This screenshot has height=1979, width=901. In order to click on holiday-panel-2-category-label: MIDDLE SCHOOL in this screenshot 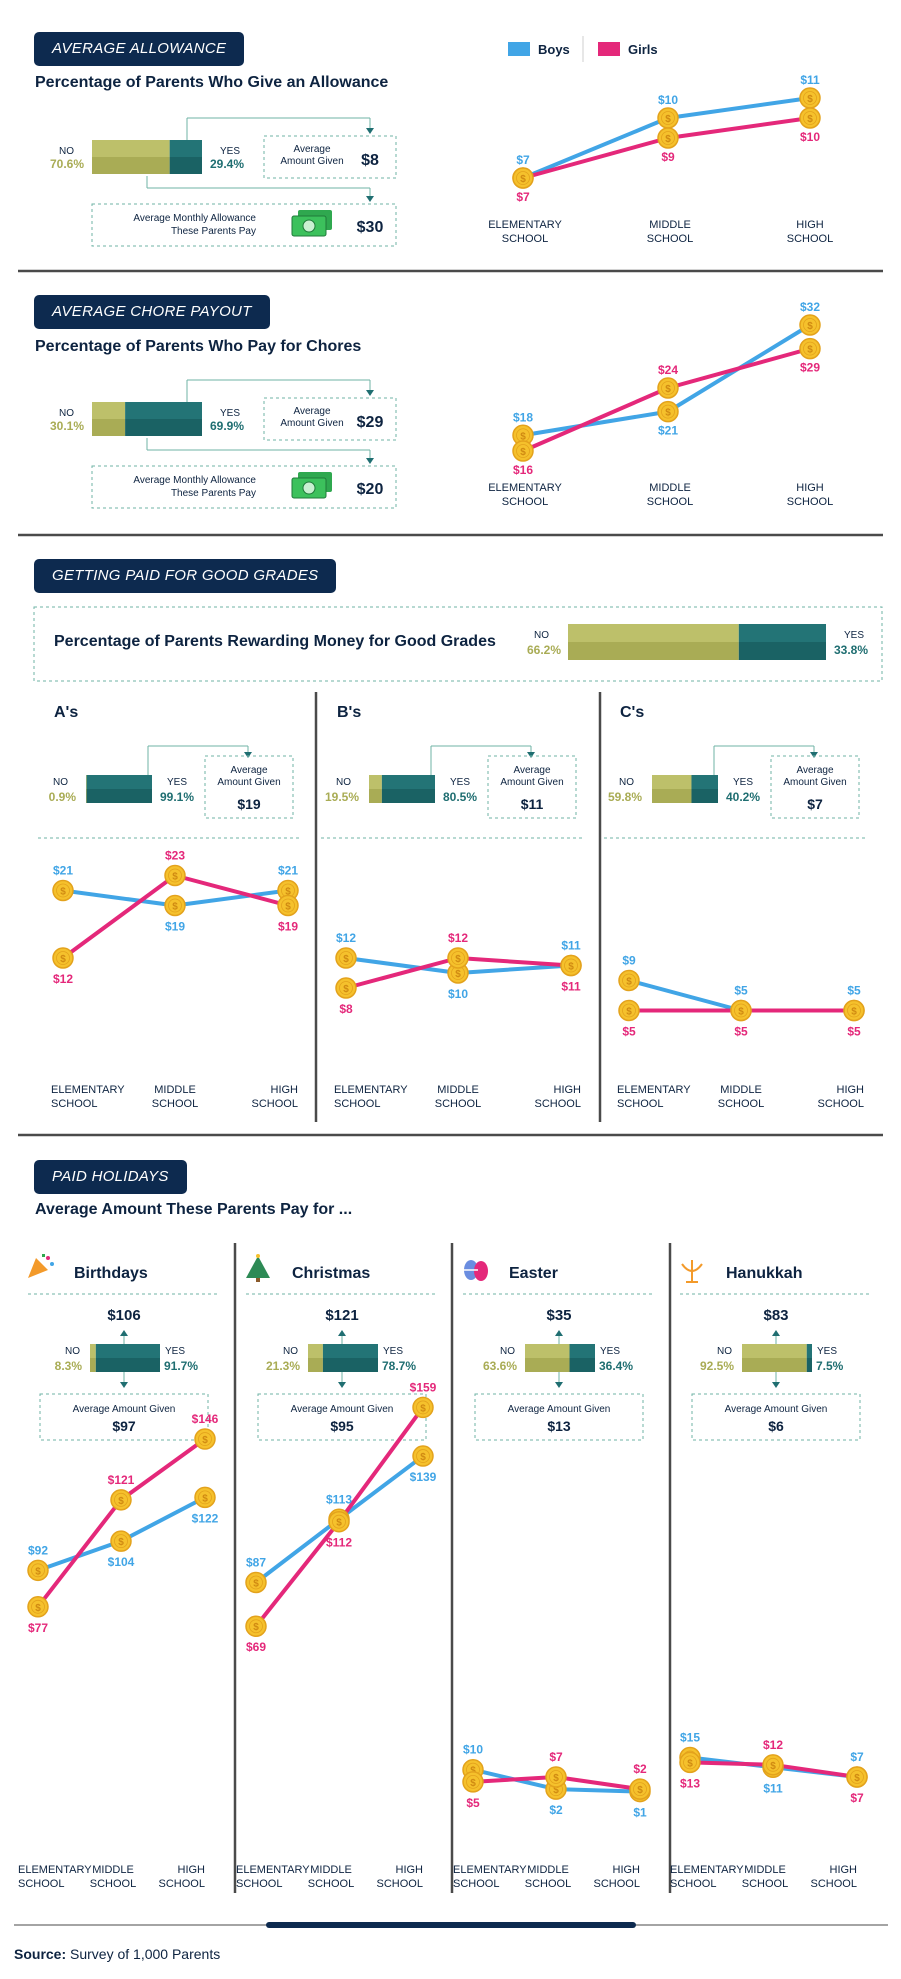, I will do `click(331, 1877)`.